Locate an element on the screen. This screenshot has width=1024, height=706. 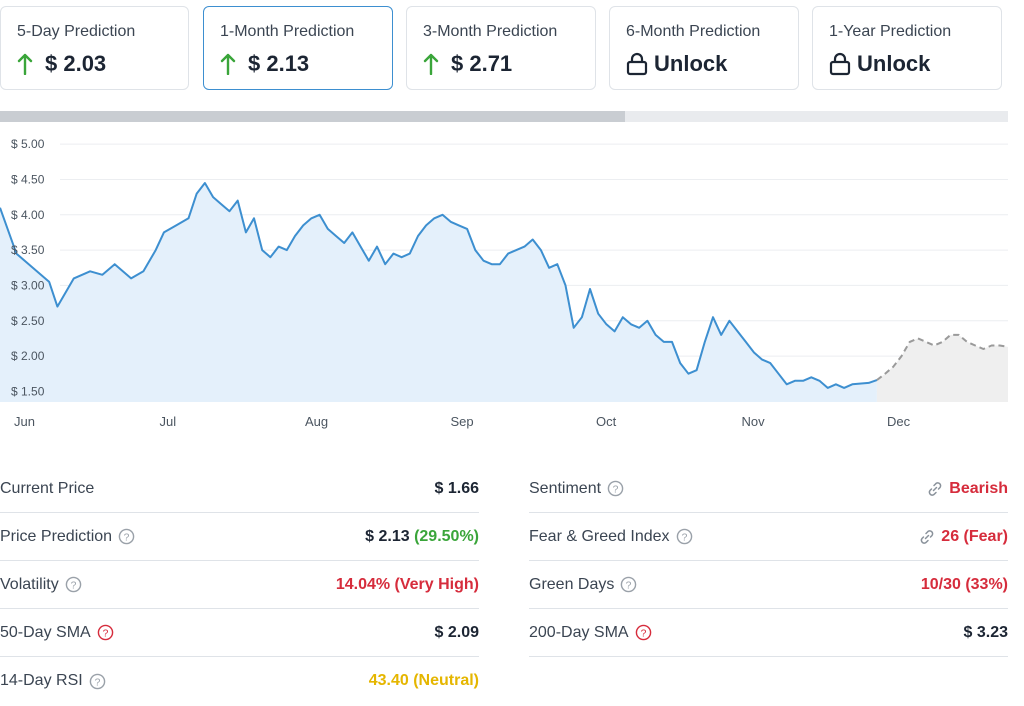
stat-value: 26 (Fear) is located at coordinates (974, 536).